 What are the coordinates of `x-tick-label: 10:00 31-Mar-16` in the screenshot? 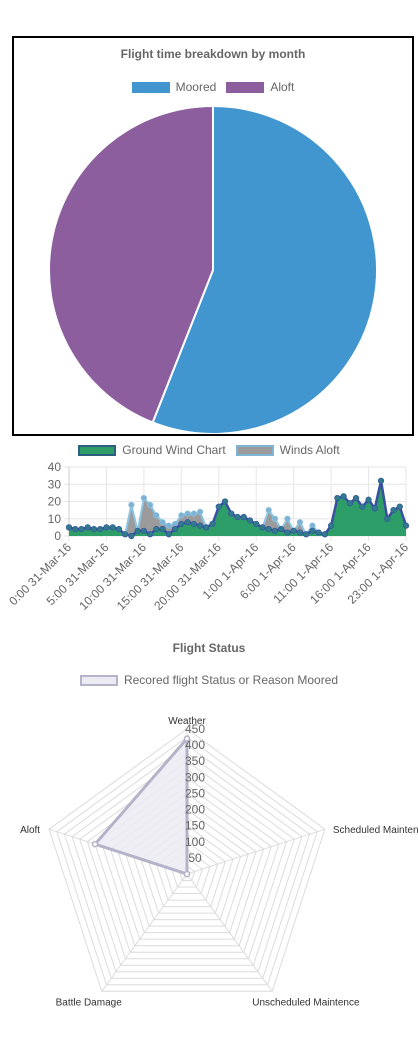 It's located at (112, 576).